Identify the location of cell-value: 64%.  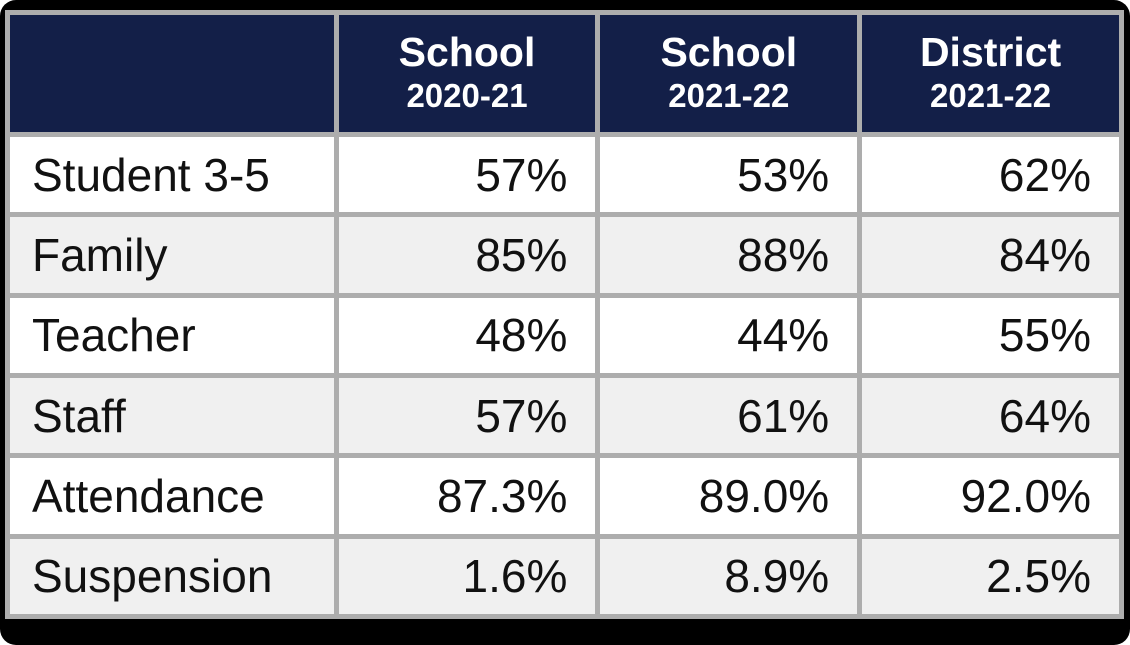
(990, 415).